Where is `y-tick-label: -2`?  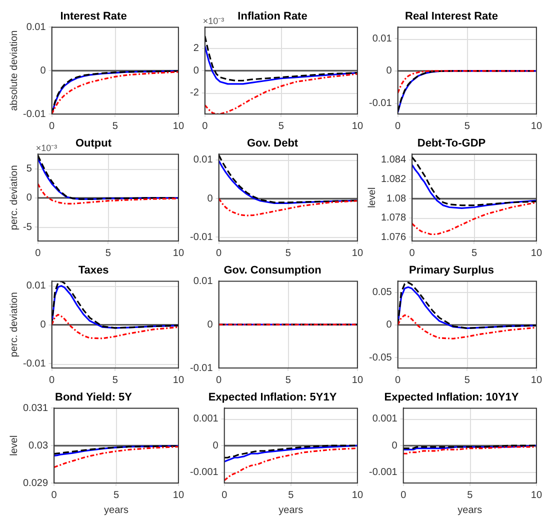
y-tick-label: -2 is located at coordinates (195, 93).